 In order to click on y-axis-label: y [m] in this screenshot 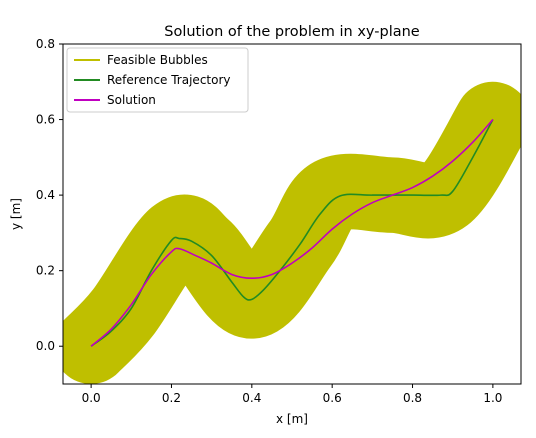, I will do `click(16, 214)`.